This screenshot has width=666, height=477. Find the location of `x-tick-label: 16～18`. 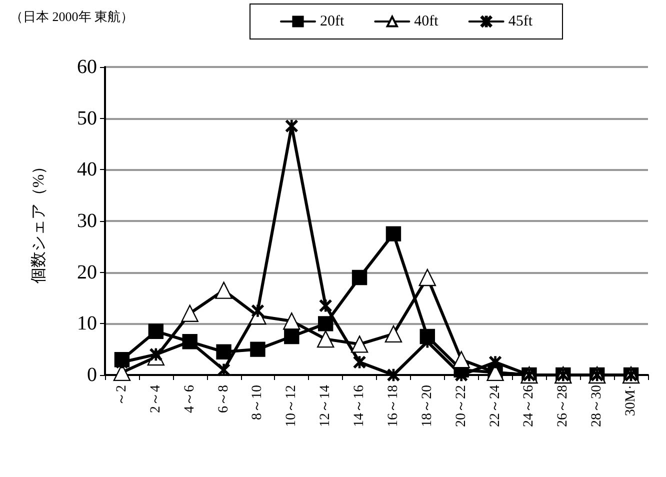

x-tick-label: 16～18 is located at coordinates (393, 406).